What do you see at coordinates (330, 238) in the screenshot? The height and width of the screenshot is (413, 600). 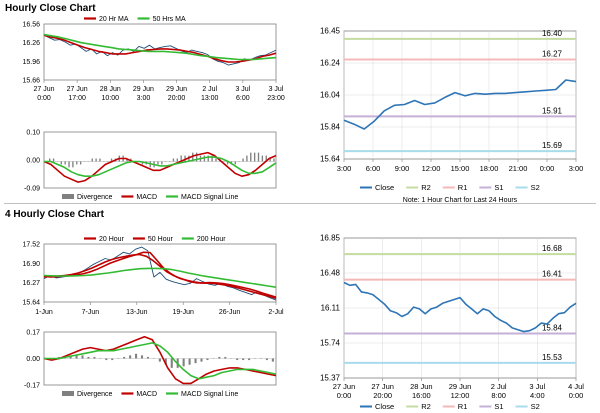 I see `y-tick-label: 16.85` at bounding box center [330, 238].